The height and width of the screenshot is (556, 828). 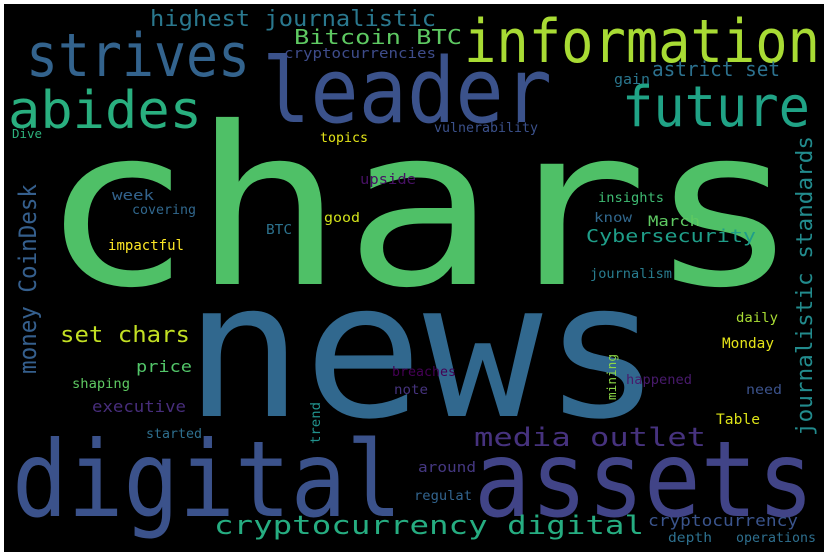 What do you see at coordinates (174, 434) in the screenshot?
I see `word-started: started` at bounding box center [174, 434].